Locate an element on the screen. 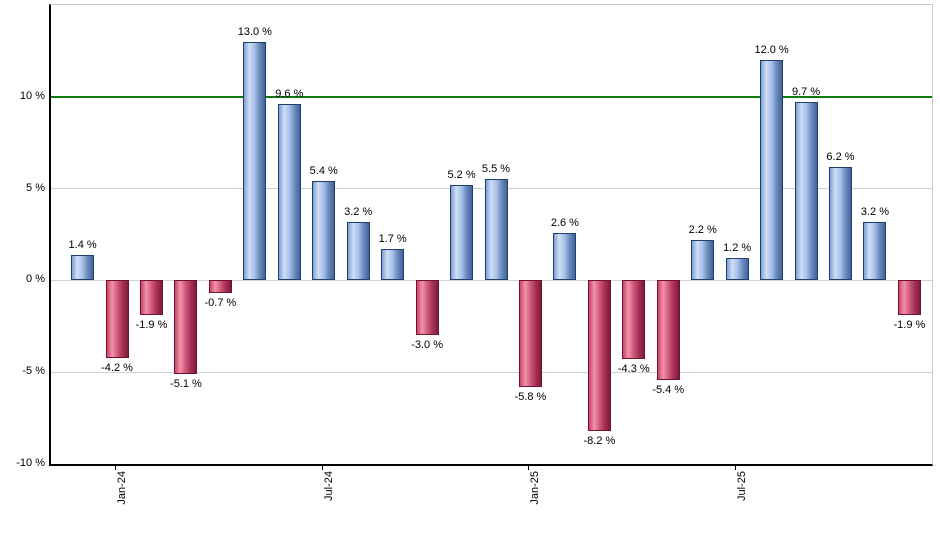 The image size is (940, 550). reference-line-10pct is located at coordinates (491, 96).